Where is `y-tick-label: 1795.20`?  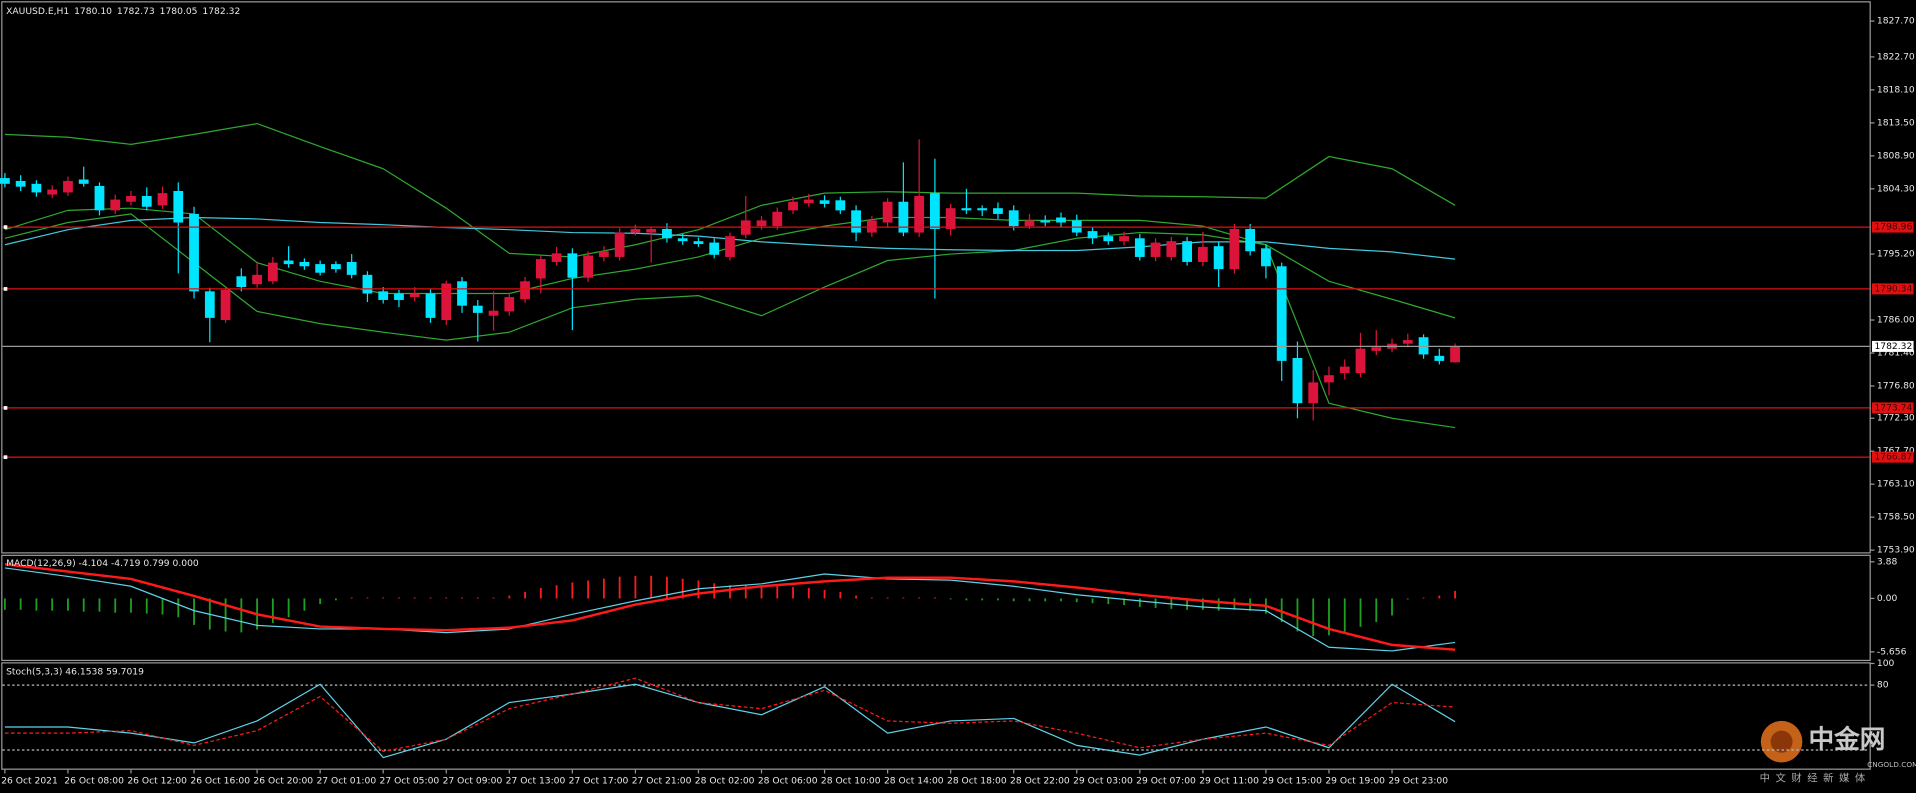
y-tick-label: 1795.20 is located at coordinates (1896, 254).